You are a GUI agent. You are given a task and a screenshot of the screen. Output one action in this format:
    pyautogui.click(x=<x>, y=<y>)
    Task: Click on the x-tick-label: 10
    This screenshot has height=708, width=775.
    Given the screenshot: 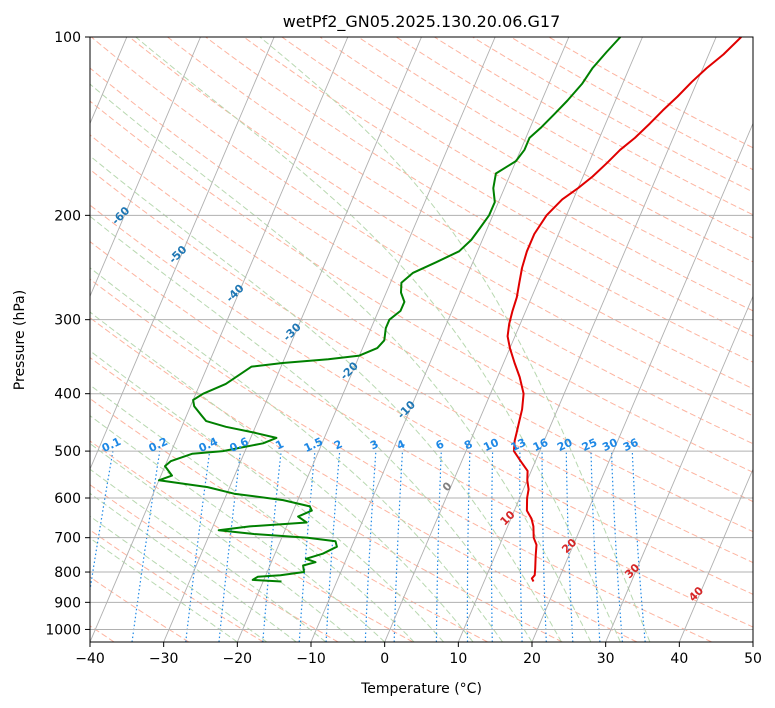 What is the action you would take?
    pyautogui.click(x=458, y=659)
    